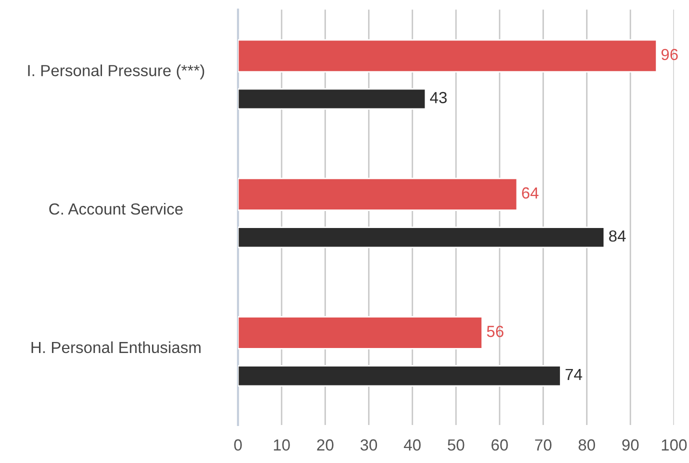 The image size is (689, 463). Describe the element at coordinates (369, 445) in the screenshot. I see `x-tick-label: 30` at that location.